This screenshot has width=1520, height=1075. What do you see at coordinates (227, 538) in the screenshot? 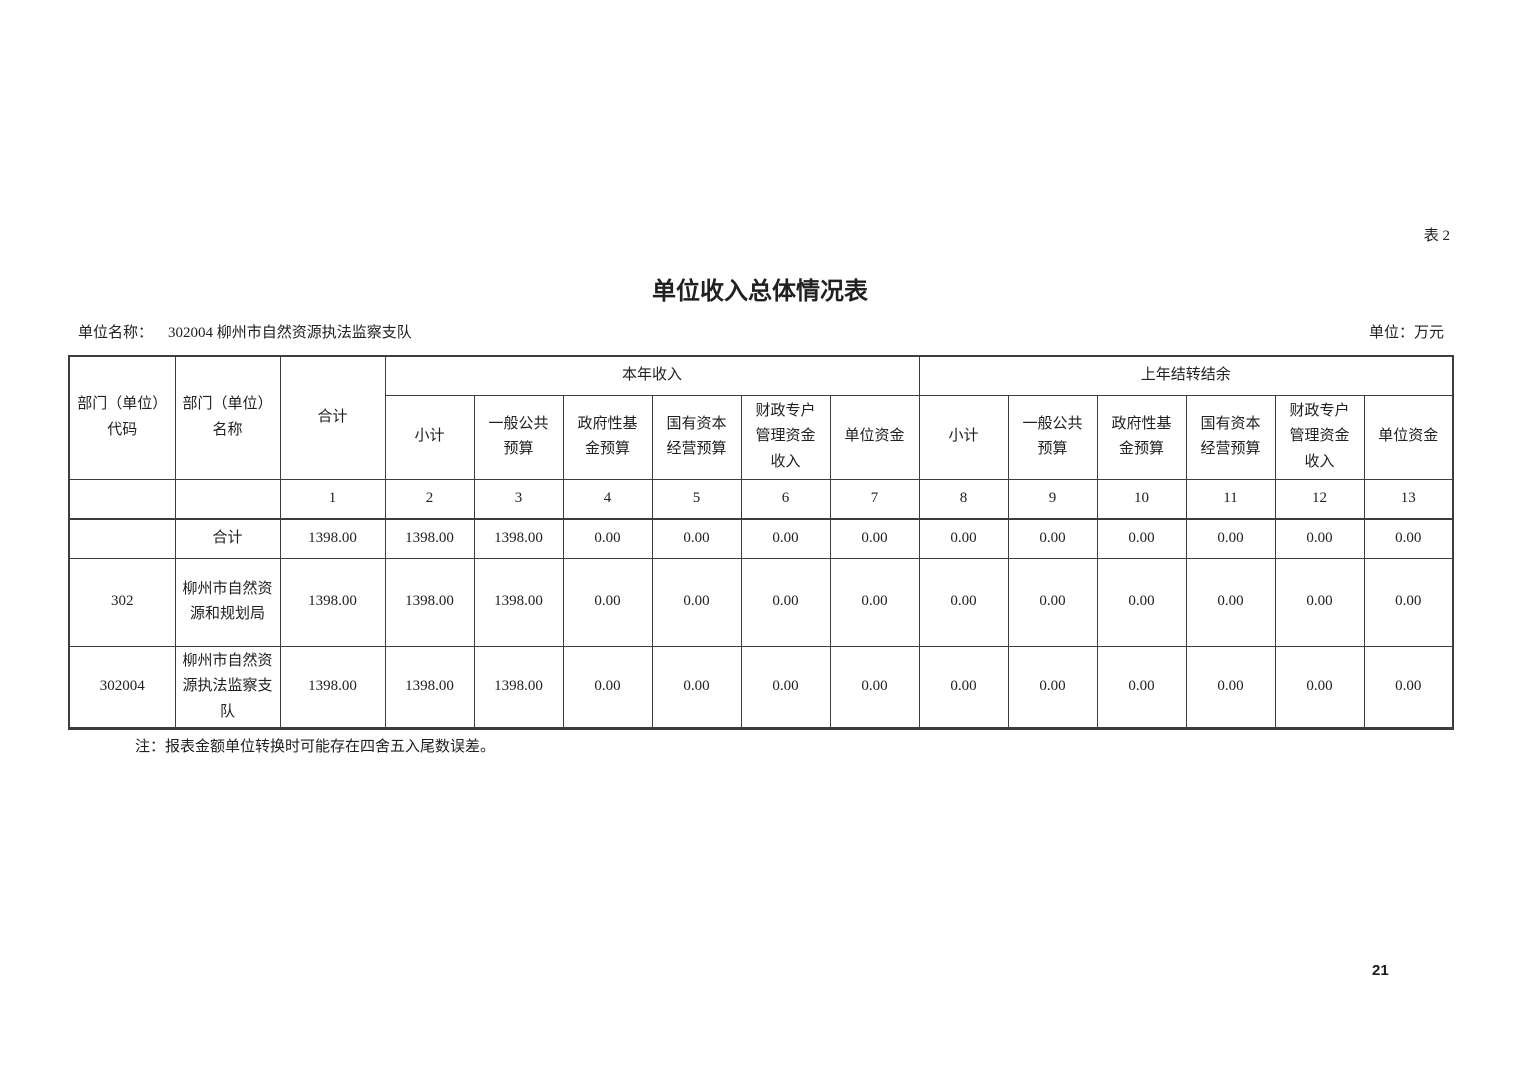
I see `row-name: 合计` at bounding box center [227, 538].